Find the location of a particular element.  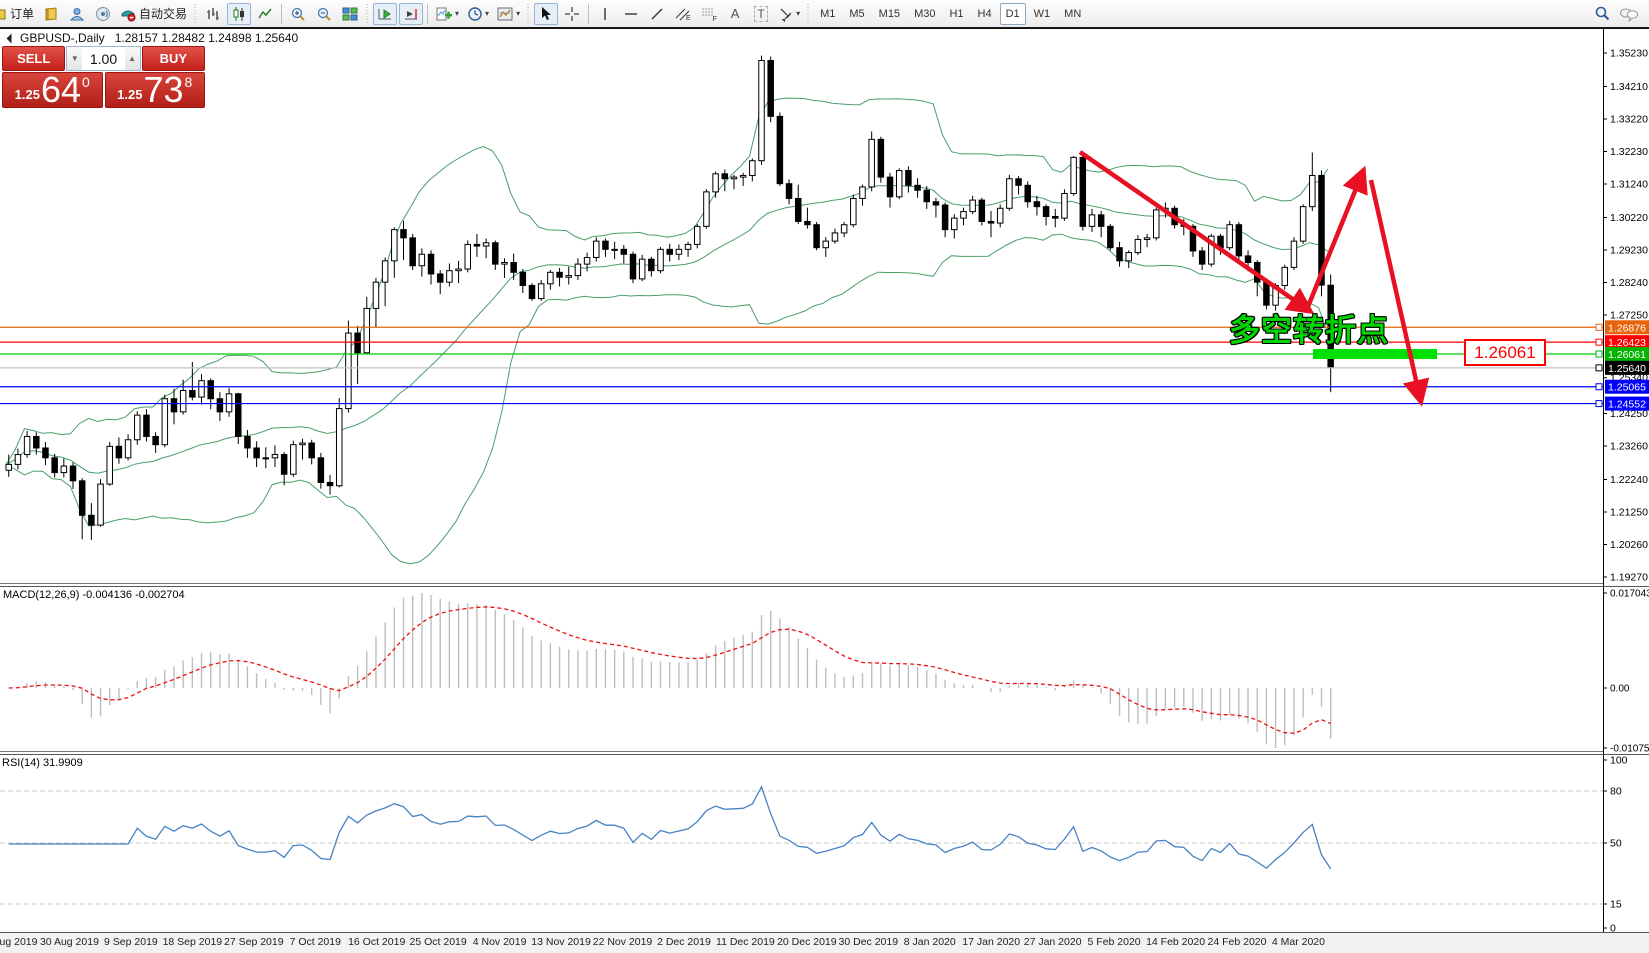

tf-w1: W1 is located at coordinates (1042, 13).